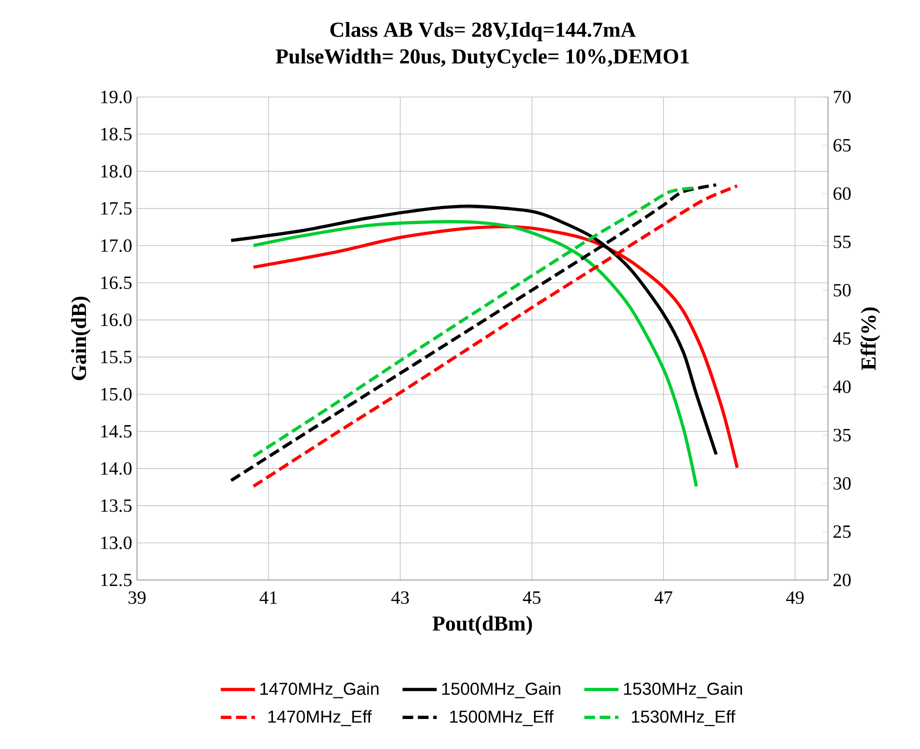  Describe the element at coordinates (684, 718) in the screenshot. I see `legend-label: 1530MHz_Eff` at that location.